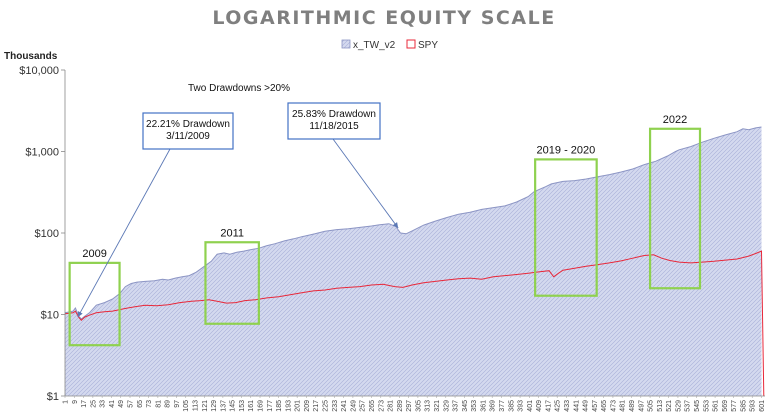 This screenshot has height=419, width=768. Describe the element at coordinates (279, 406) in the screenshot. I see `x-tick-label: 185` at that location.